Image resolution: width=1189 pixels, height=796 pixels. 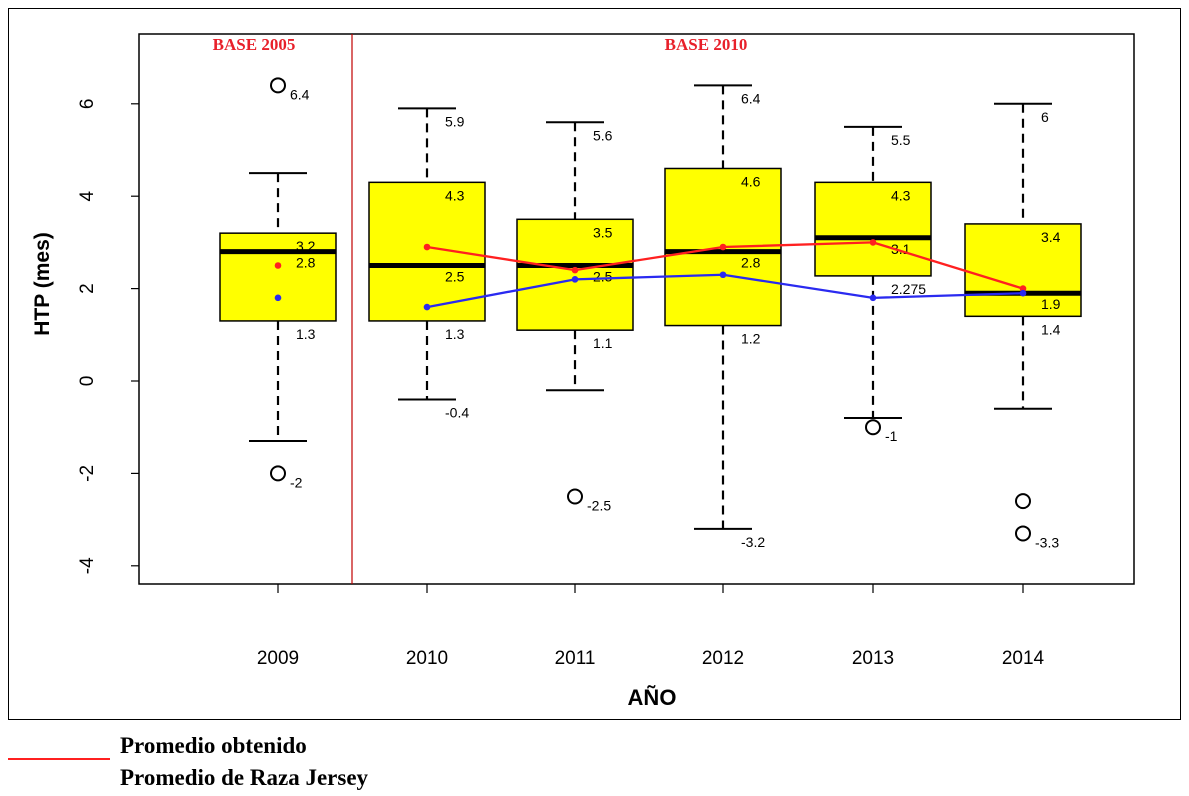 I want to click on x-tick-label: 2012, so click(x=723, y=658).